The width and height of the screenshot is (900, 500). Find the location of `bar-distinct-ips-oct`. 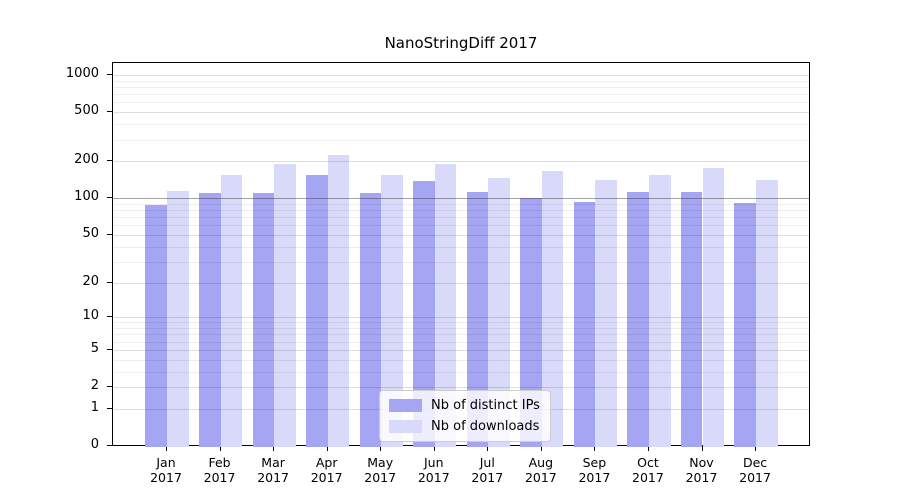

bar-distinct-ips-oct is located at coordinates (638, 319).